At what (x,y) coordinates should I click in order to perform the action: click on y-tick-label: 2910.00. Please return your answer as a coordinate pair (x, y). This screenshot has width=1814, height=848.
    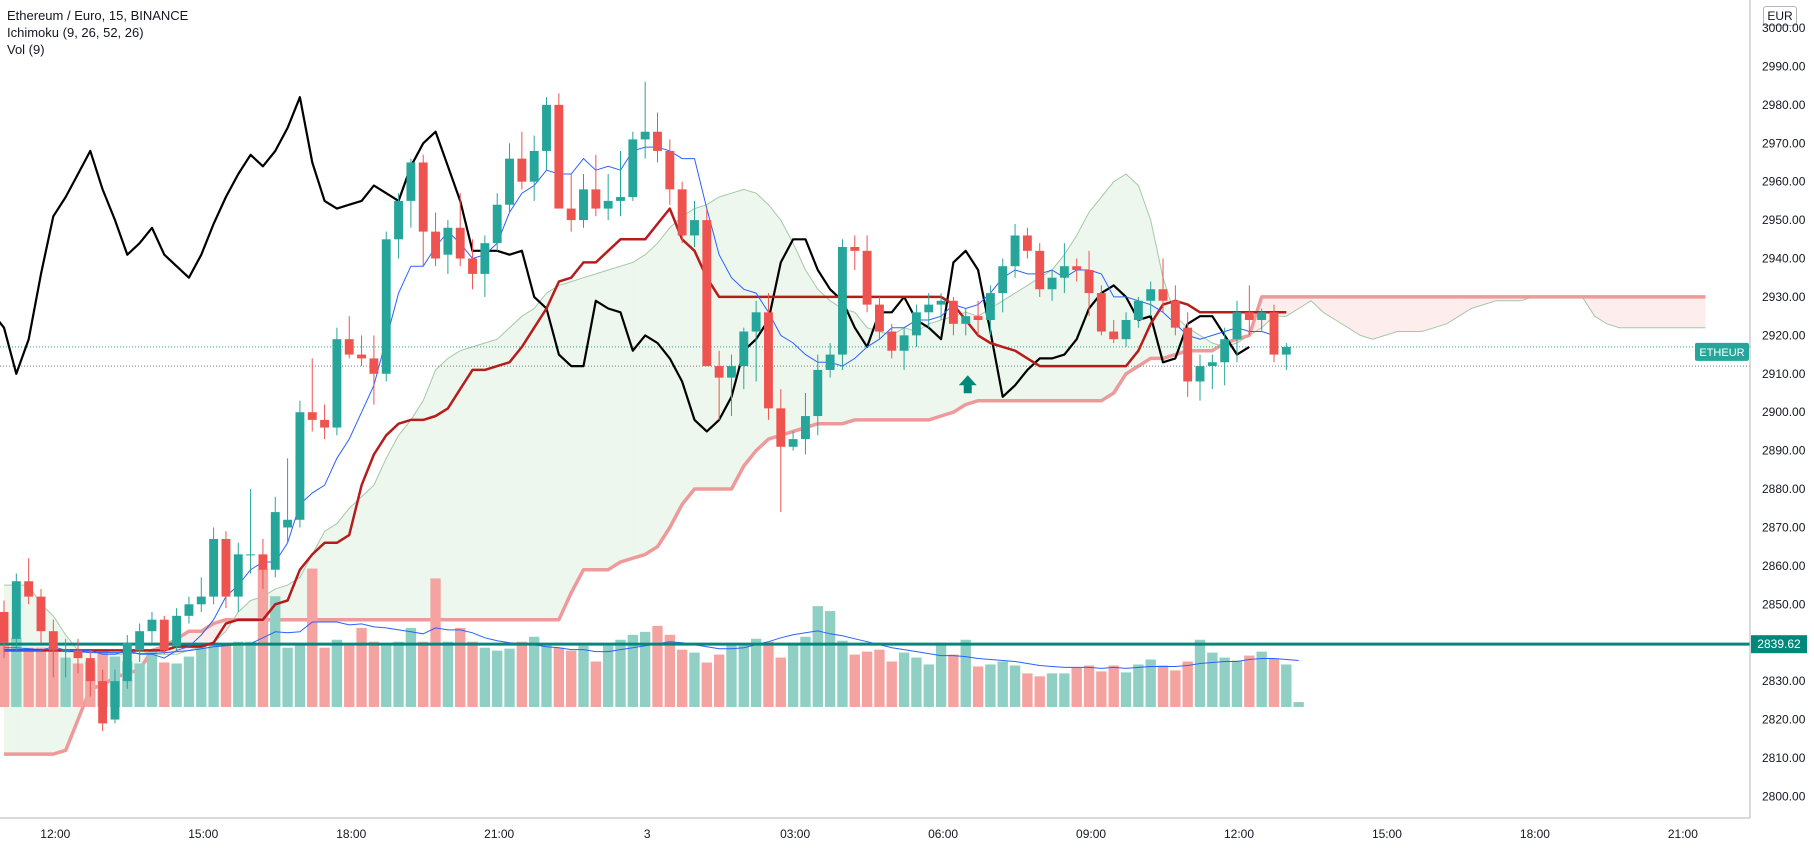
    Looking at the image, I should click on (1784, 374).